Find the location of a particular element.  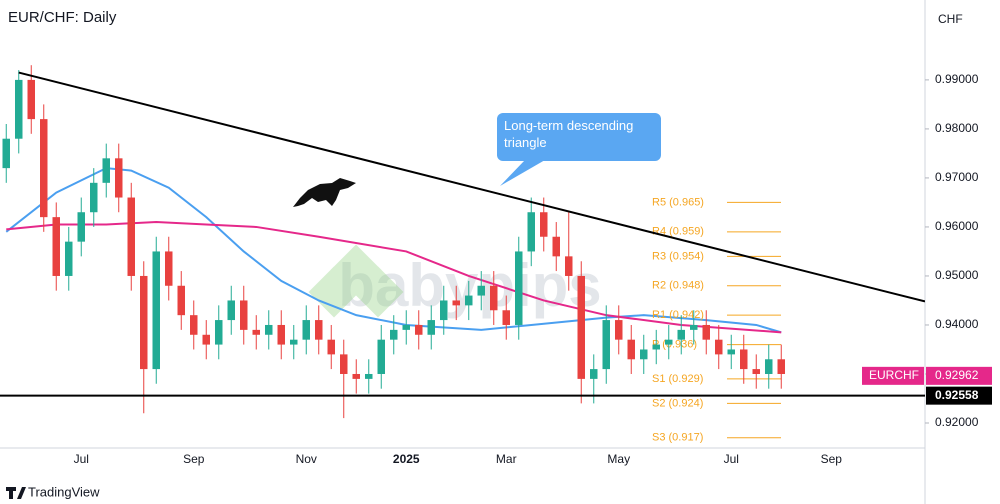

bull-icon is located at coordinates (324, 192).